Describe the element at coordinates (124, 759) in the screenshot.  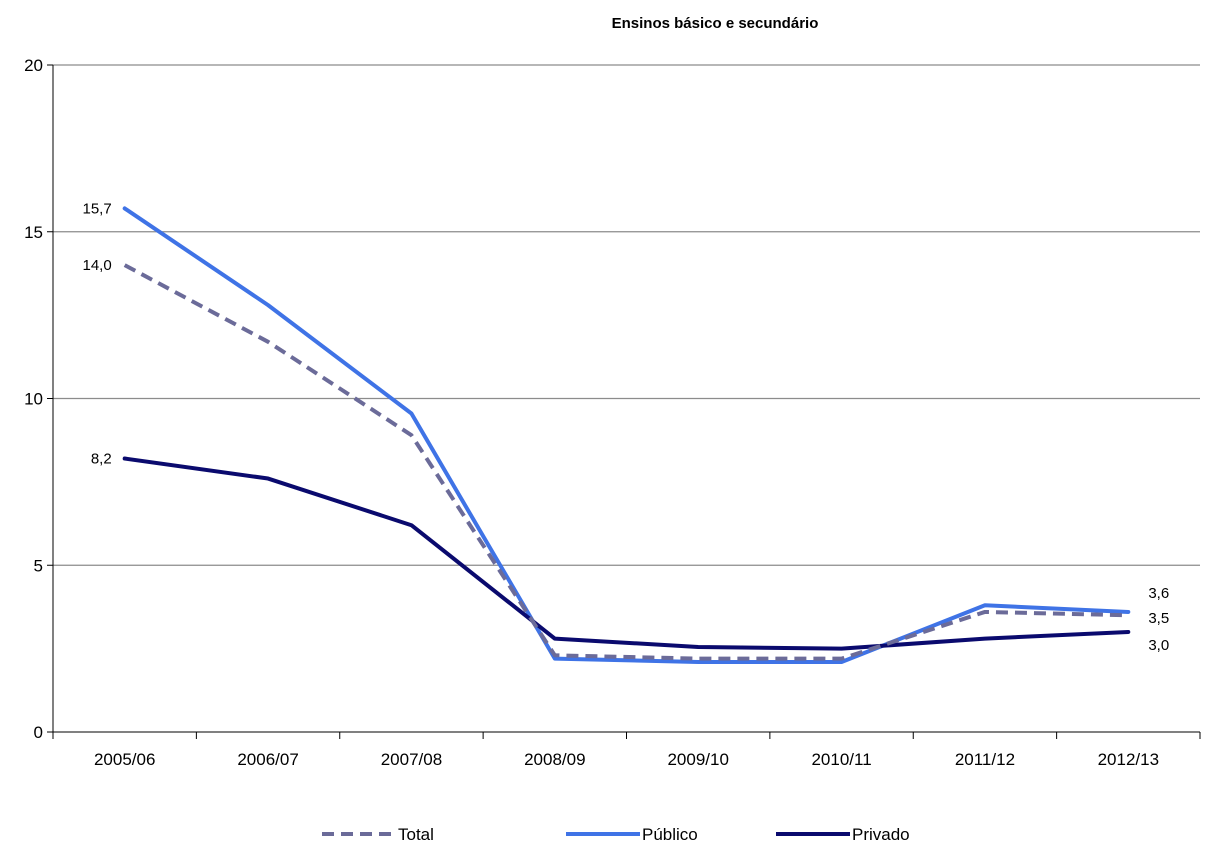
I see `x-tick-label-2005/06: 2005/06` at that location.